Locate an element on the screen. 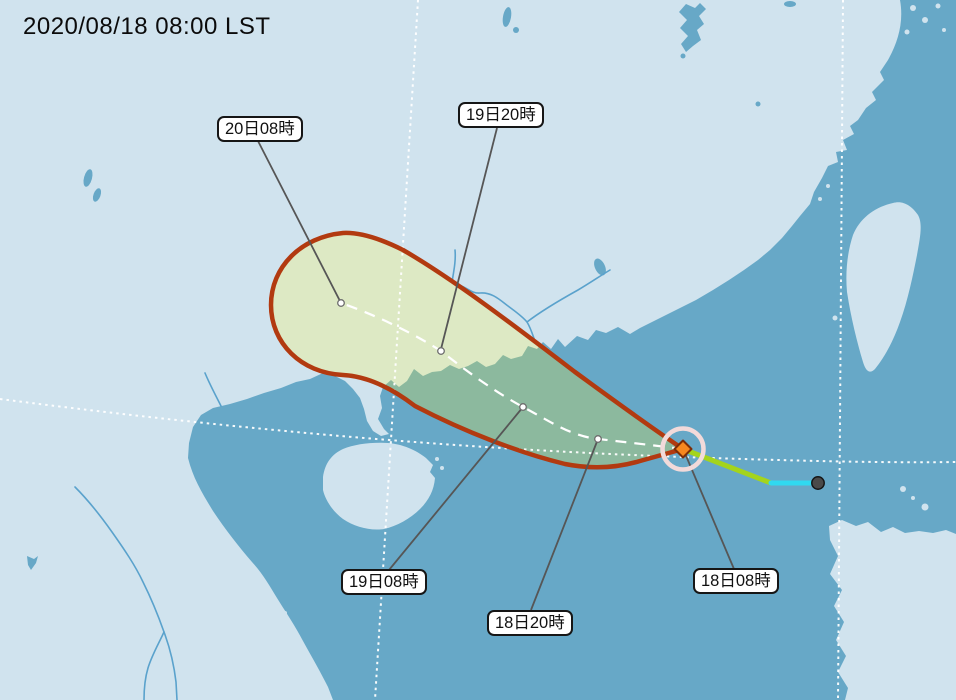 This screenshot has width=956, height=700. forecast-track-line is located at coordinates (512, 376).